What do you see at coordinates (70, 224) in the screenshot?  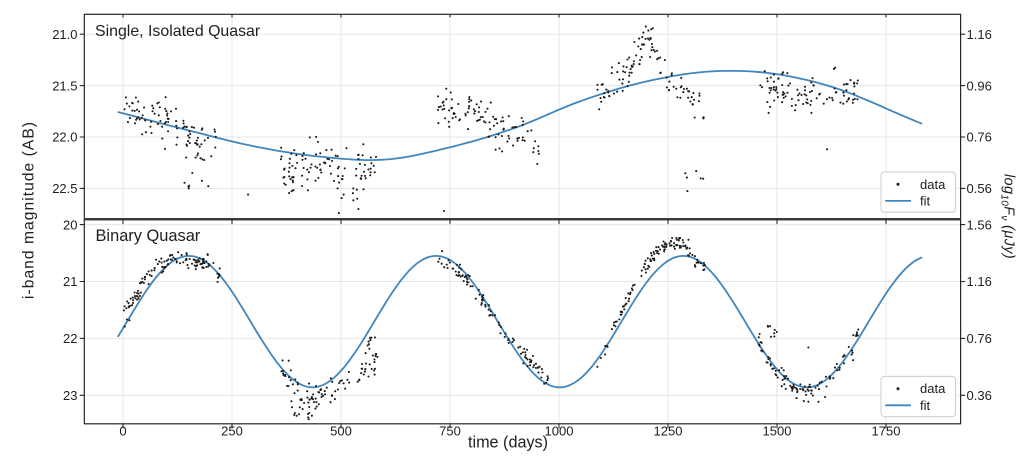 I see `svg-text: 20` at bounding box center [70, 224].